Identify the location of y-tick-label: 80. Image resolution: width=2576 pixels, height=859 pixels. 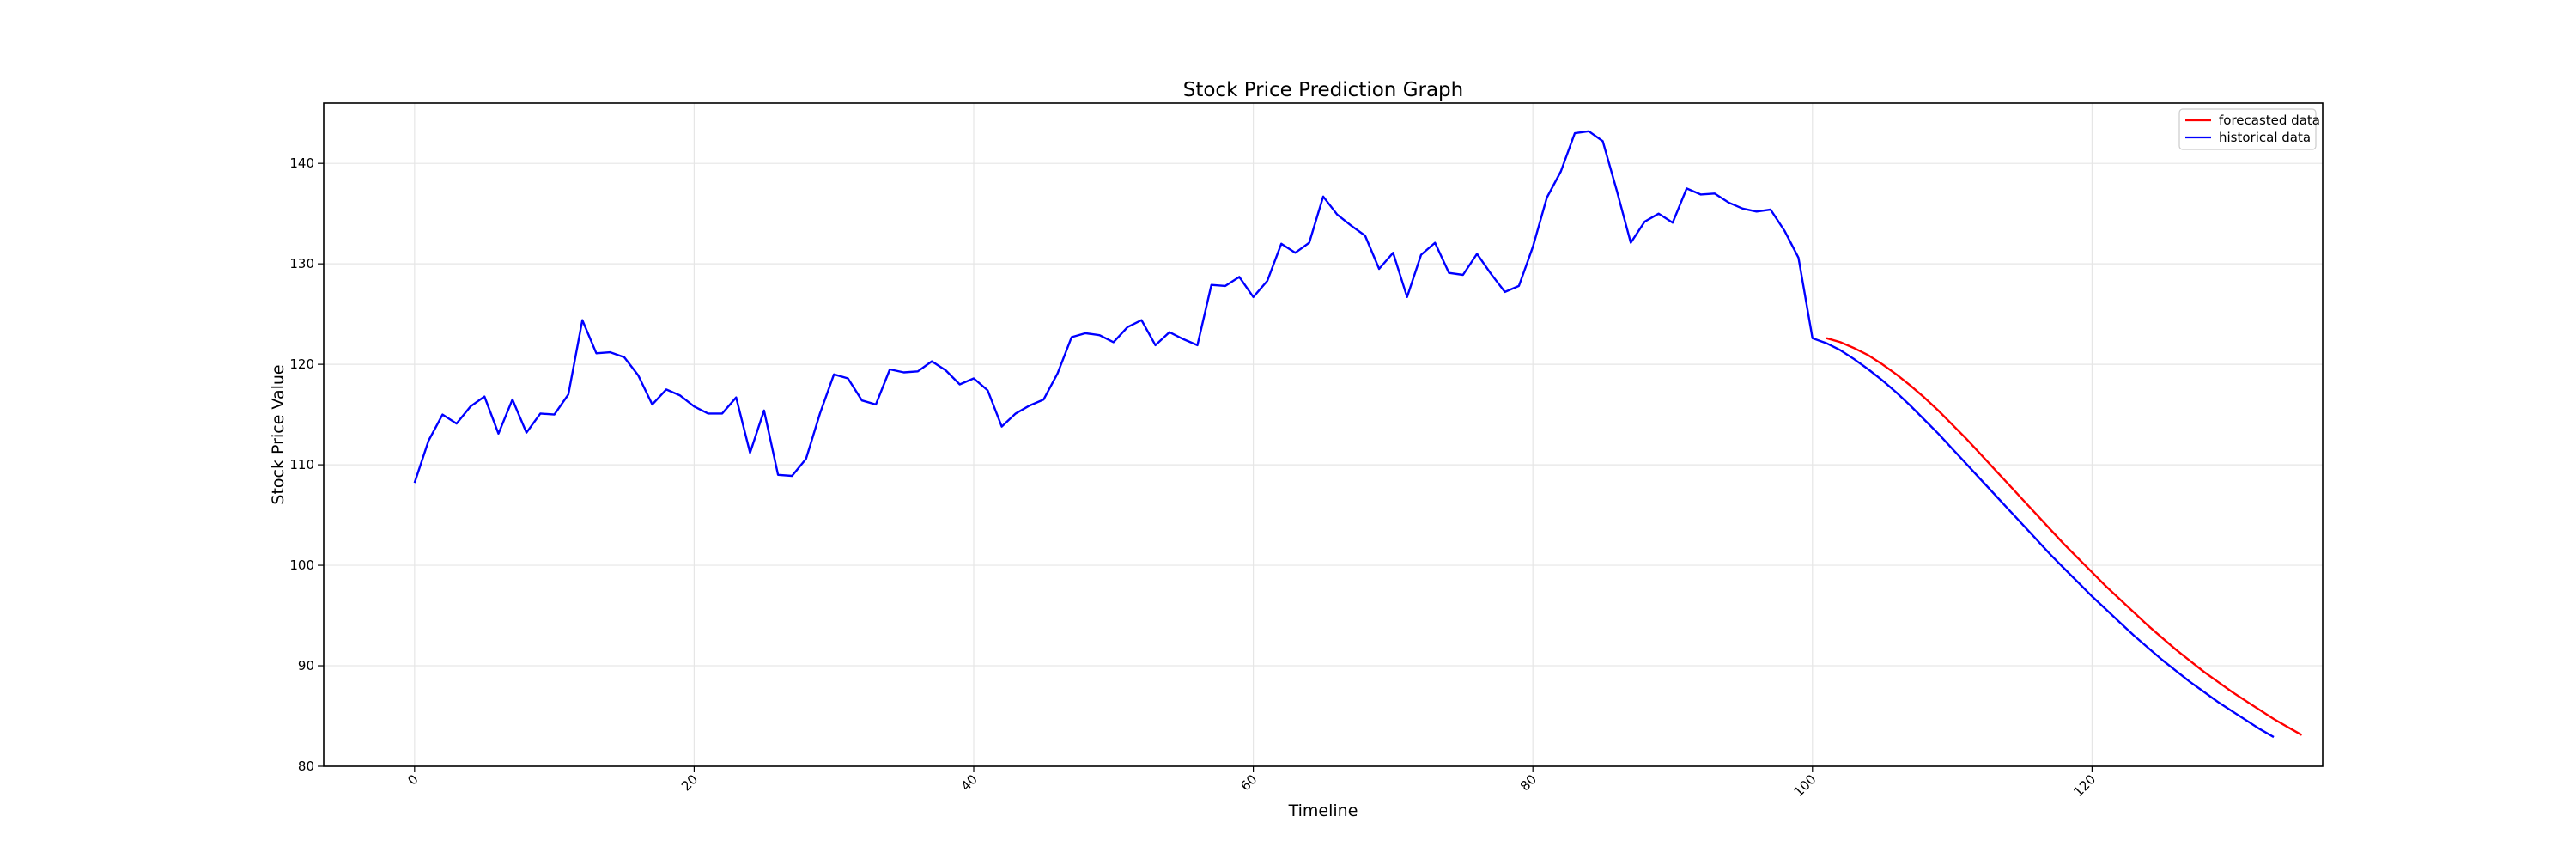
(306, 766).